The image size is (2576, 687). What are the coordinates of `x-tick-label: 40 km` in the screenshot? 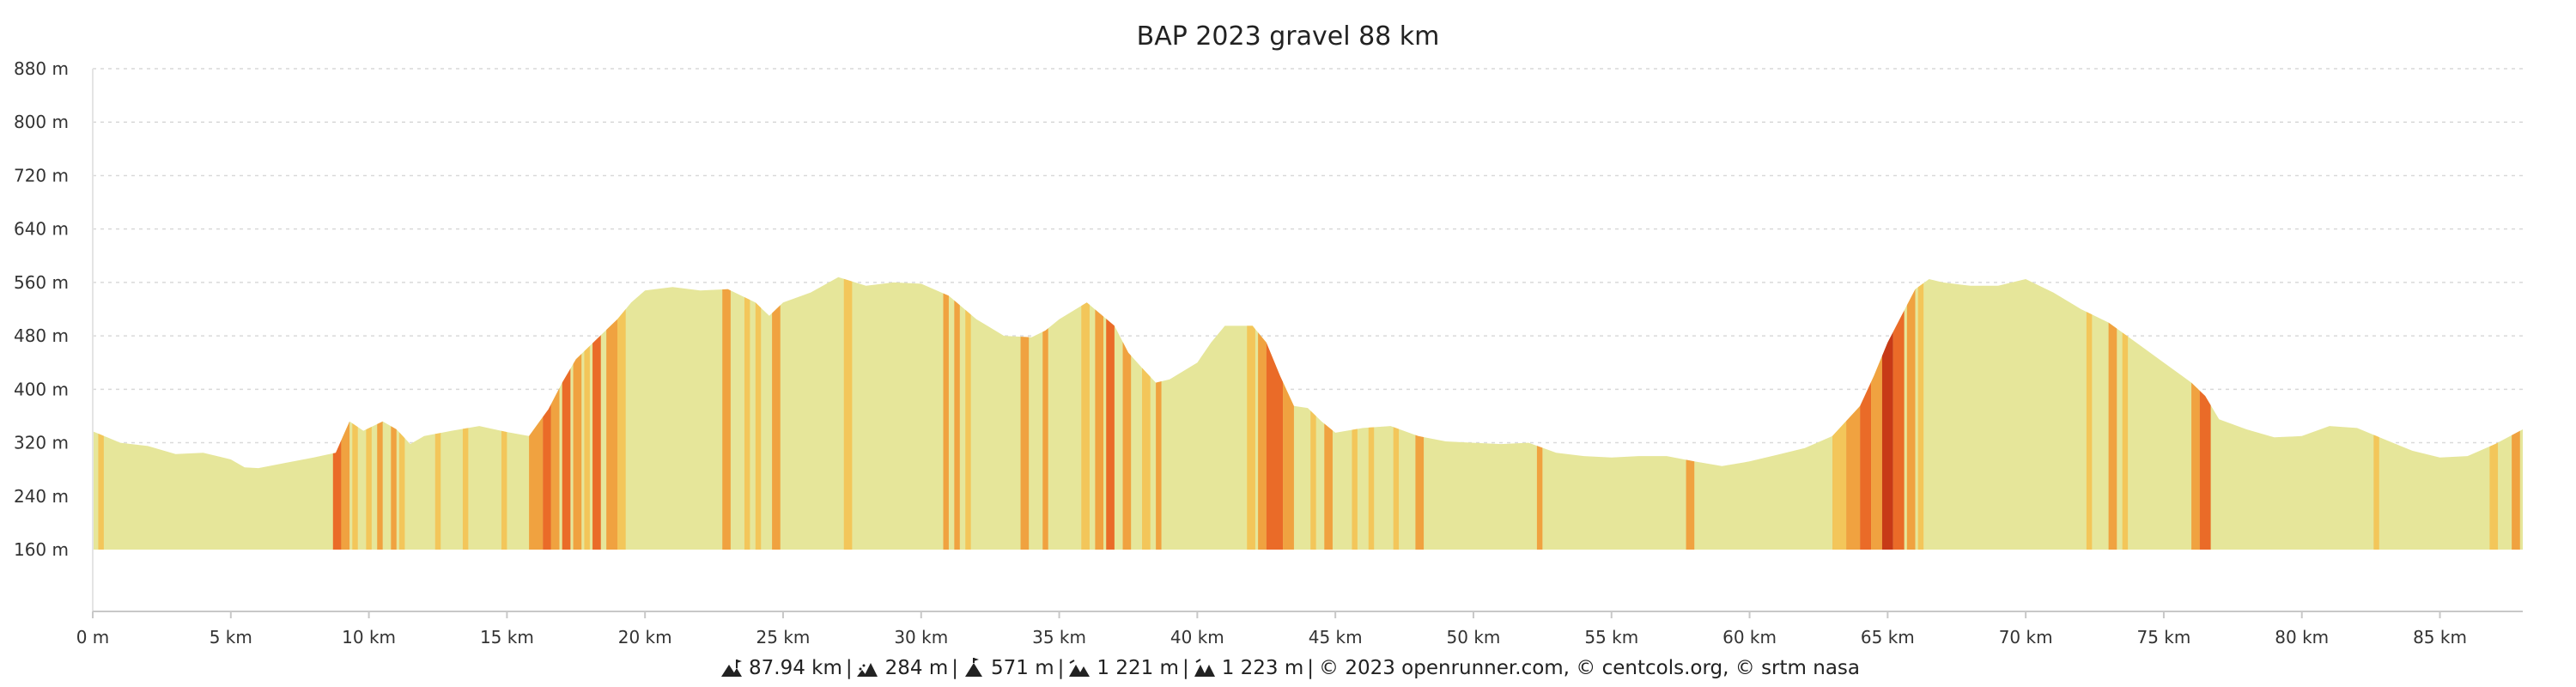 It's located at (1197, 637).